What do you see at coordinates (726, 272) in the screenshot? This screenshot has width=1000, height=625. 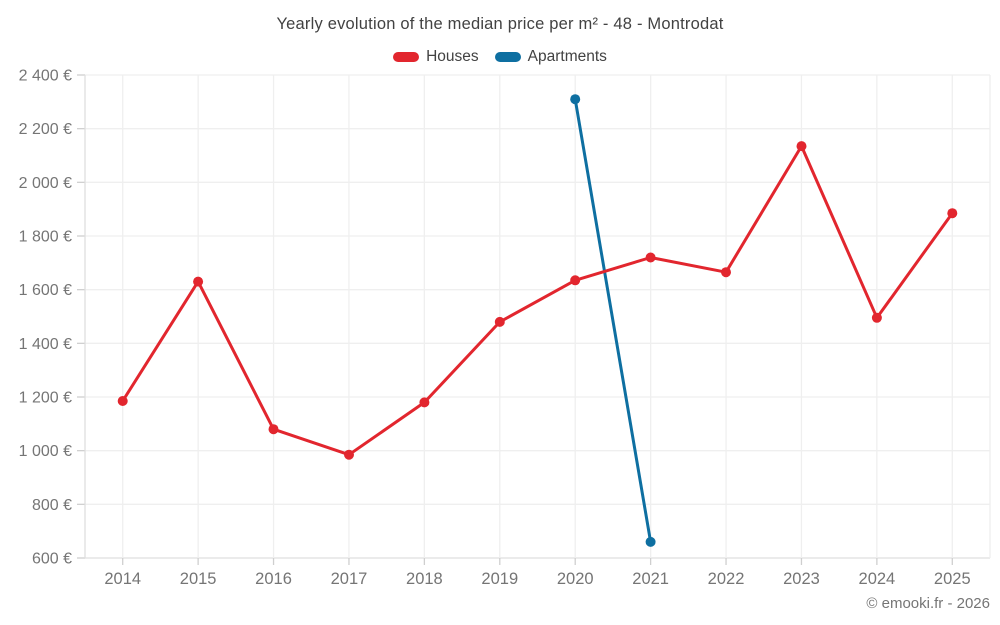 I see `houses-point-2022` at bounding box center [726, 272].